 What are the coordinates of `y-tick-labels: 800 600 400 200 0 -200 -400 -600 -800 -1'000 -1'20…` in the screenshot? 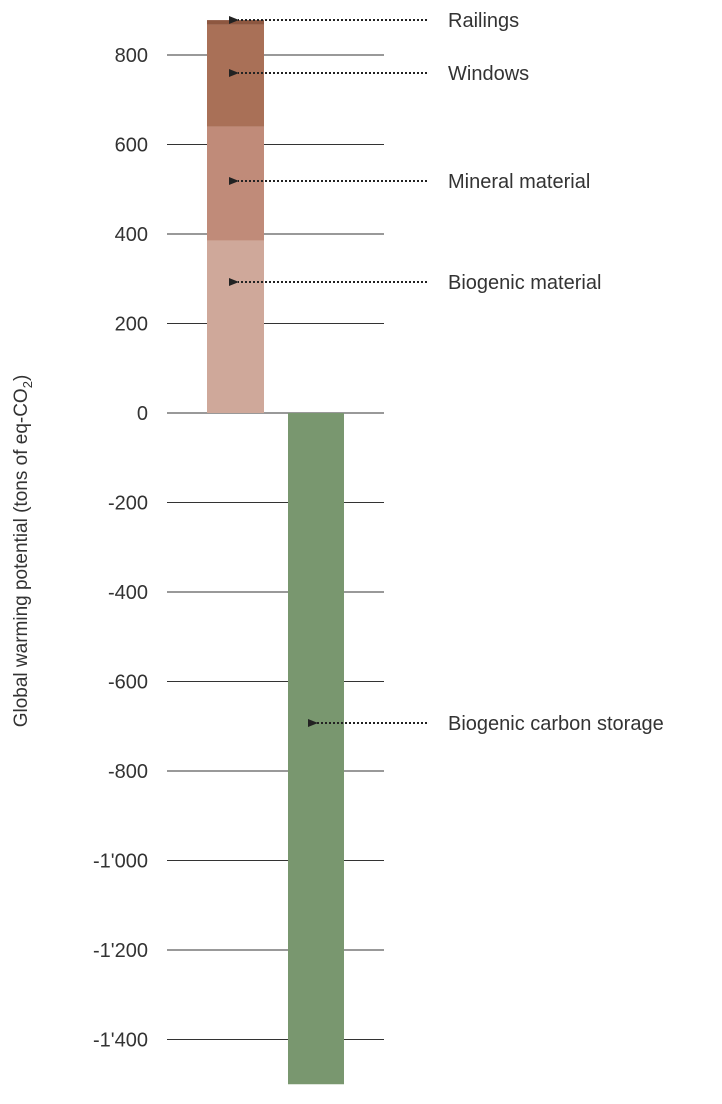 It's located at (120, 548).